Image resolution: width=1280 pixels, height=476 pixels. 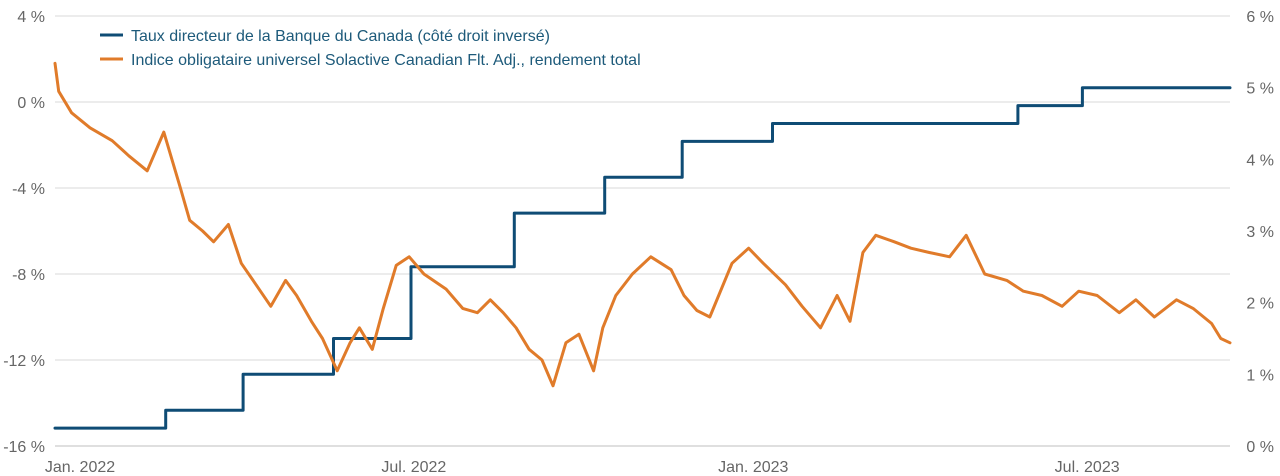 What do you see at coordinates (1260, 447) in the screenshot?
I see `y-right-tick-label: 0 %` at bounding box center [1260, 447].